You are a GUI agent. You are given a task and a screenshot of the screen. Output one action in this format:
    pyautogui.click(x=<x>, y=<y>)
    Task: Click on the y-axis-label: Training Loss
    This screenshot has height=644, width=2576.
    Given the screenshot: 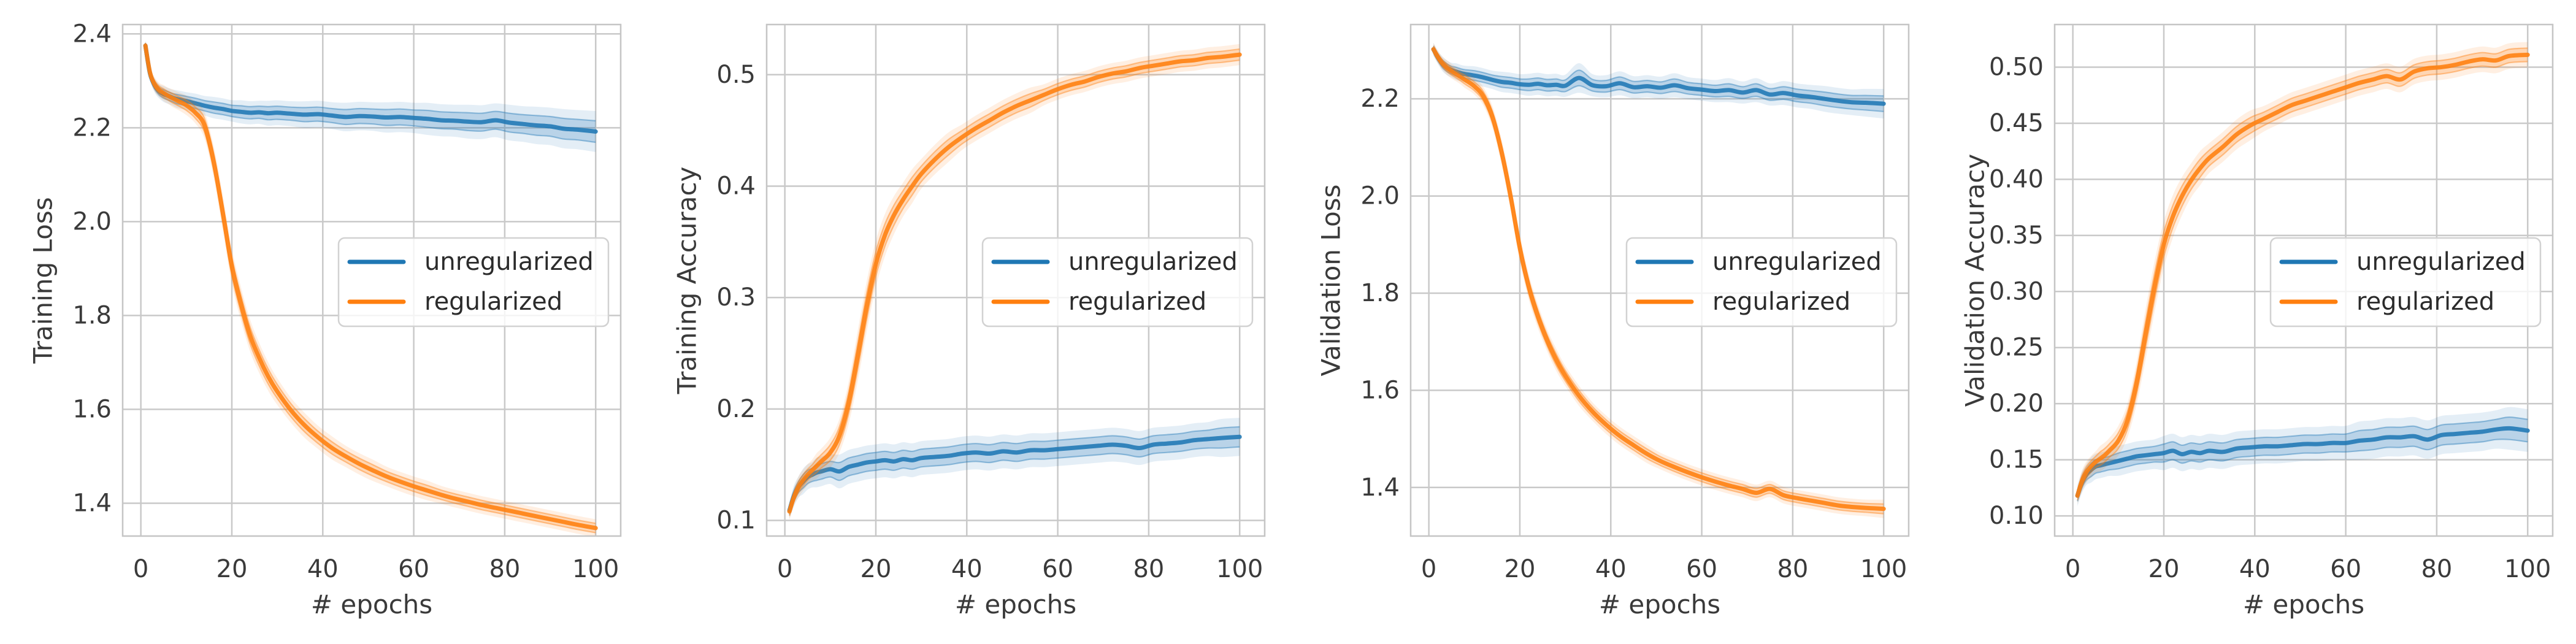 What is the action you would take?
    pyautogui.click(x=43, y=280)
    